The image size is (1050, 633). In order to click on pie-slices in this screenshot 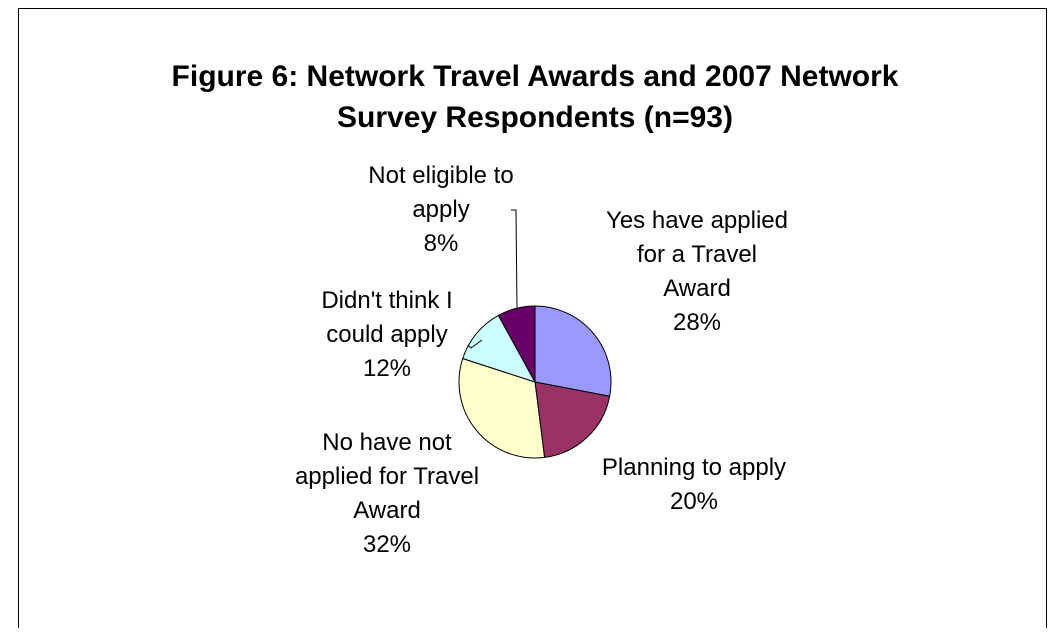, I will do `click(535, 382)`.